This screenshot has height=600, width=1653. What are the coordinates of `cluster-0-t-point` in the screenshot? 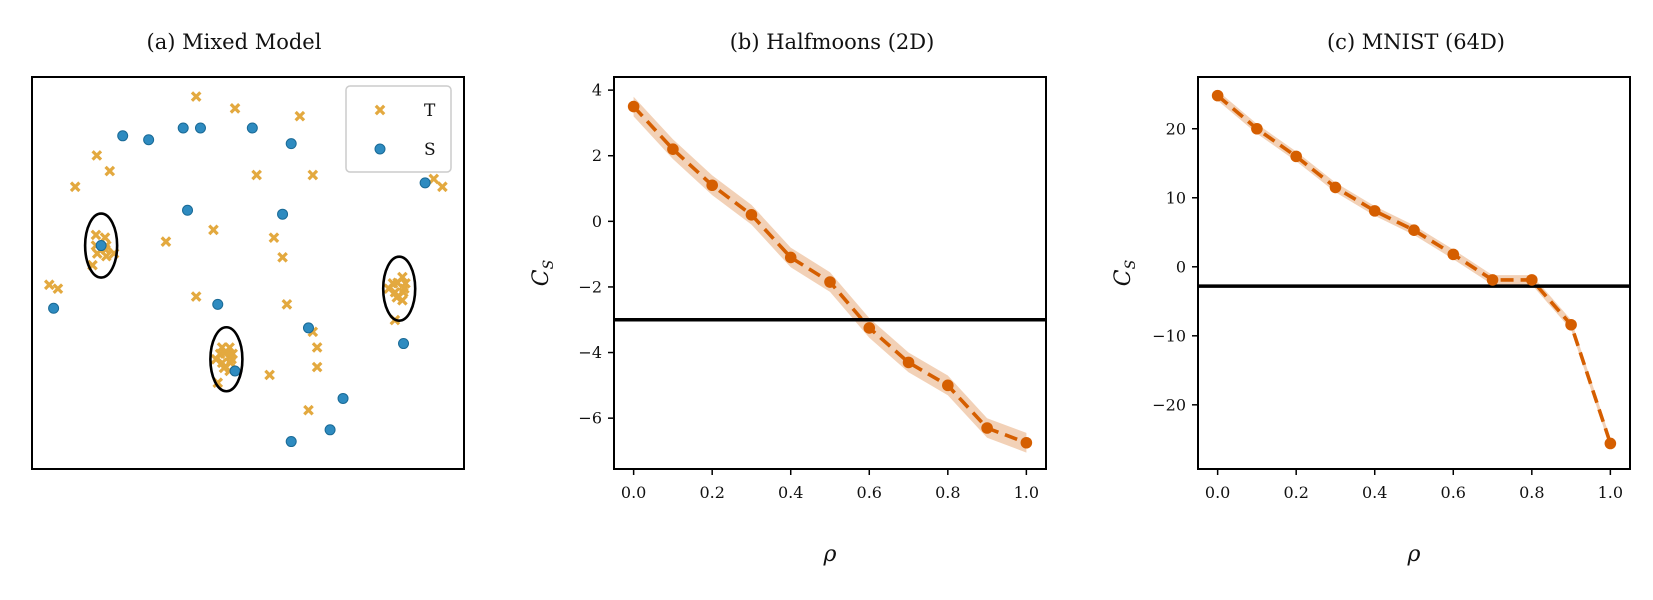 It's located at (96, 235).